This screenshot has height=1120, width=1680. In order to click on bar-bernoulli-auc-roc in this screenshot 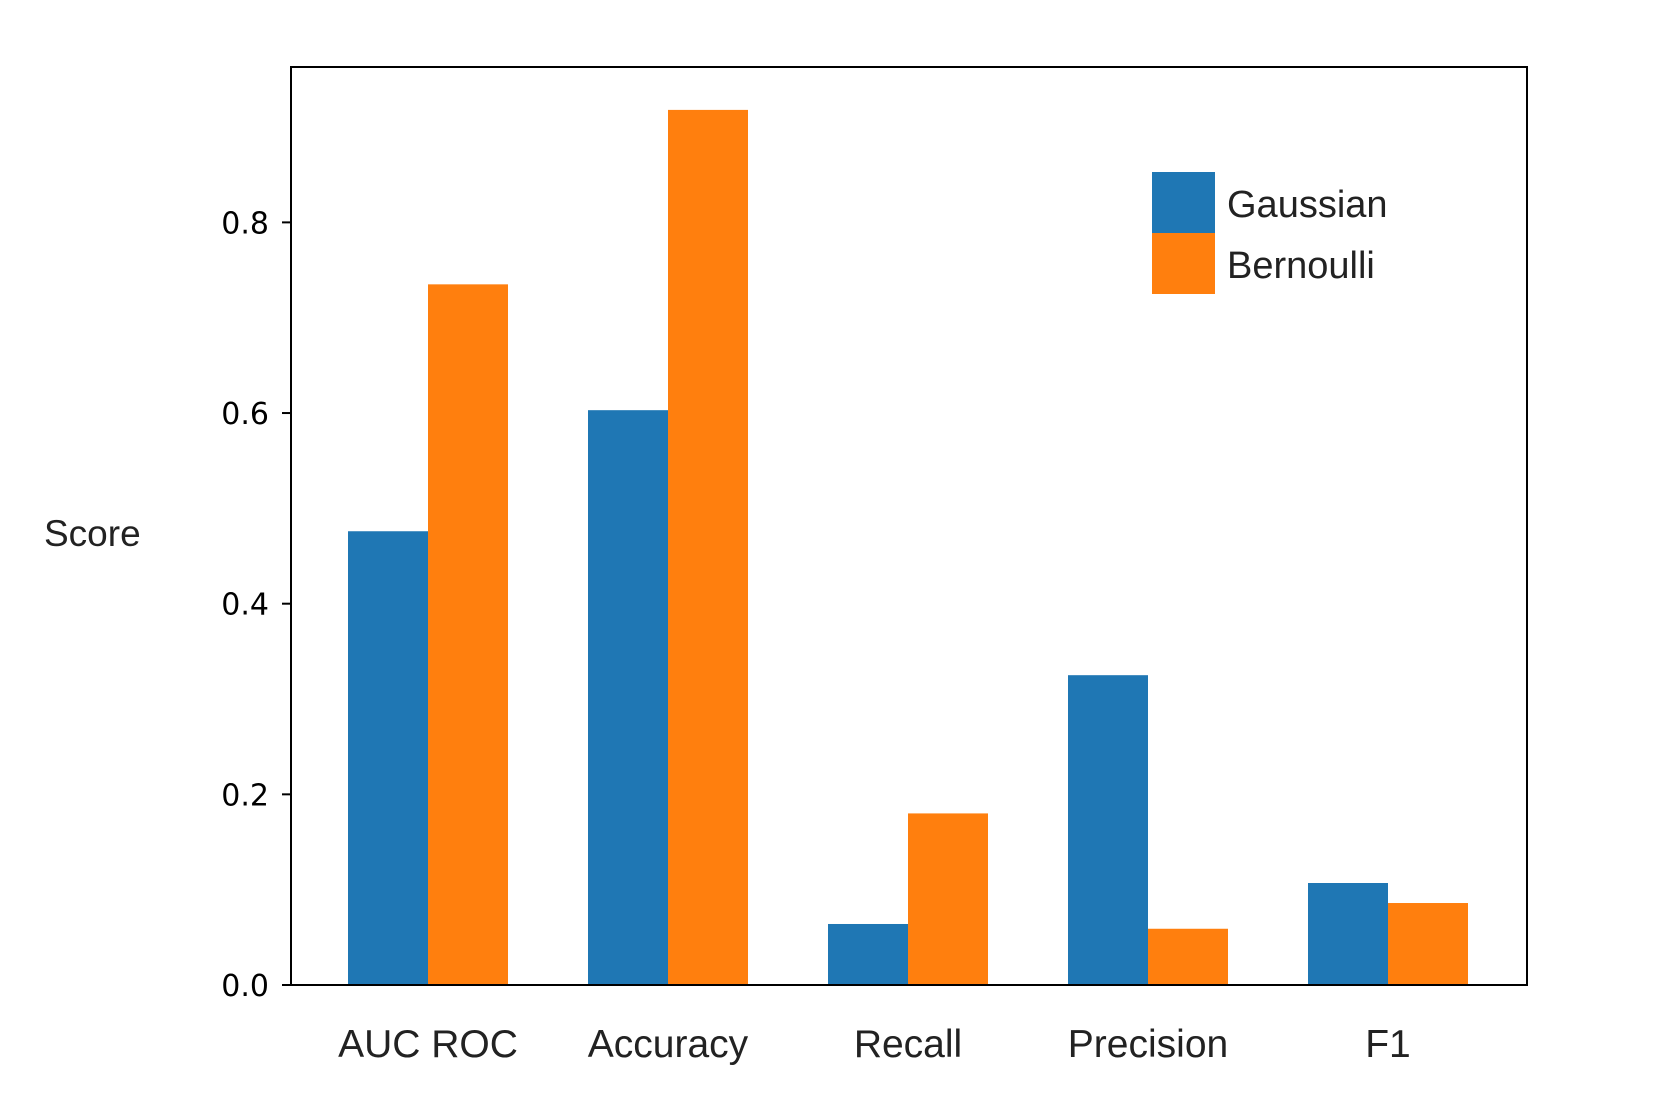, I will do `click(468, 634)`.